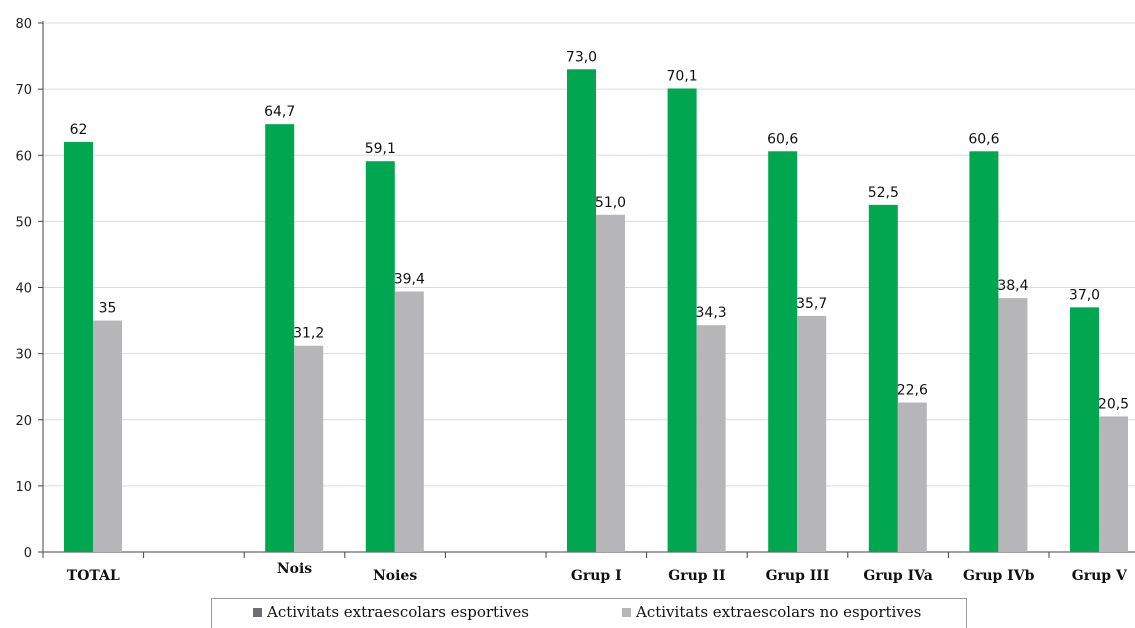 This screenshot has width=1135, height=628. I want to click on x-category-label: Noies, so click(395, 576).